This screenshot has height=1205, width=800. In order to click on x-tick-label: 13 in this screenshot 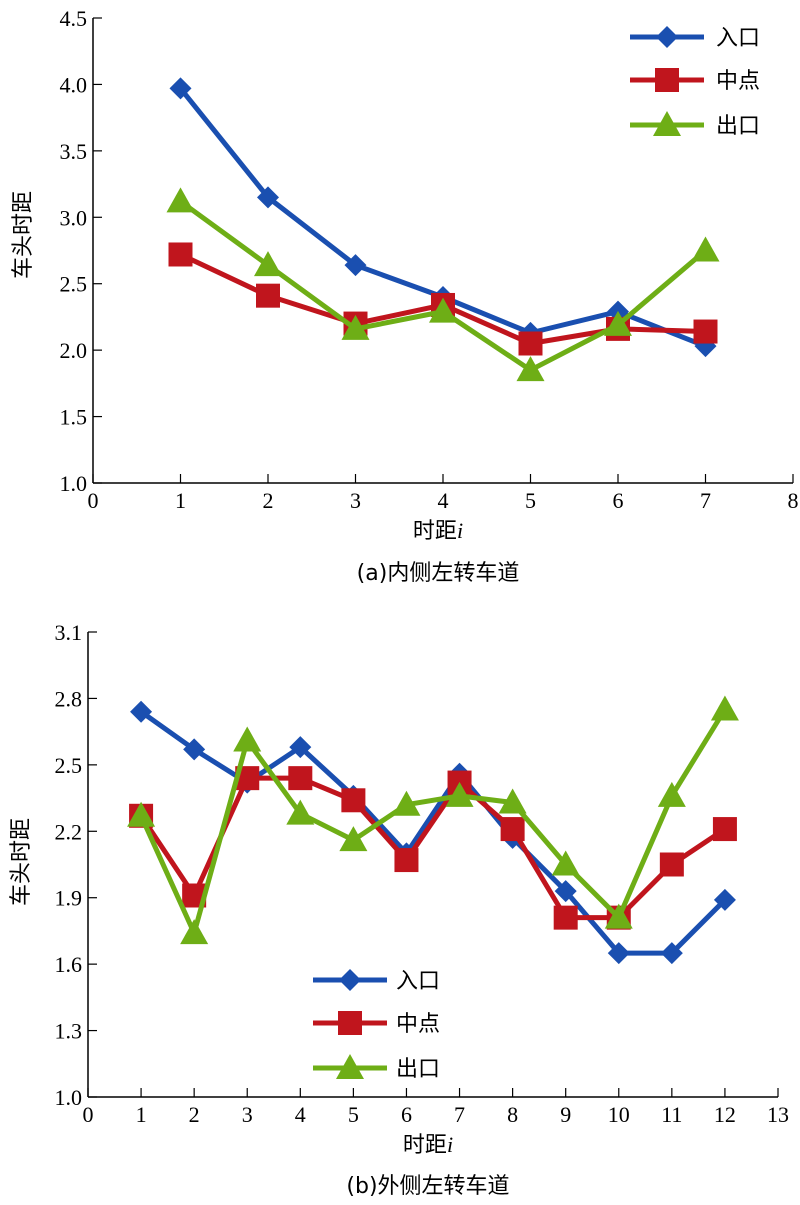, I will do `click(778, 1114)`.